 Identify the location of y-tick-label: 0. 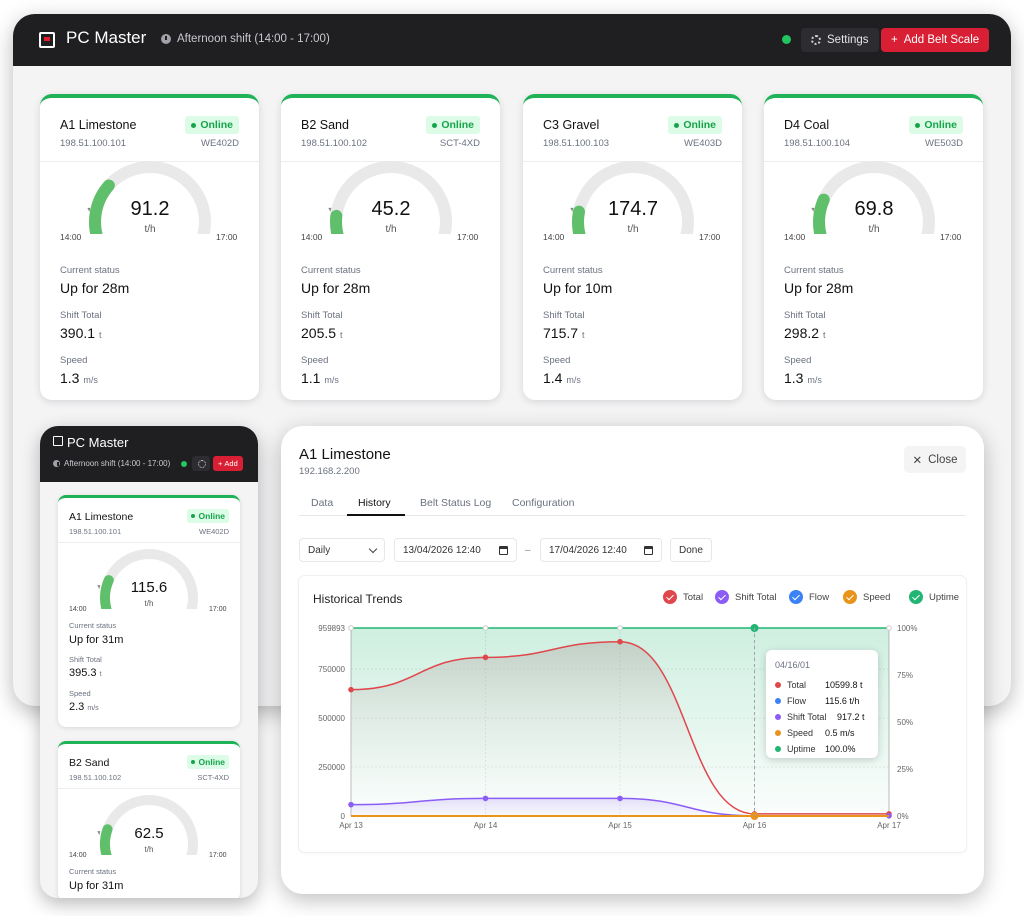
(343, 816).